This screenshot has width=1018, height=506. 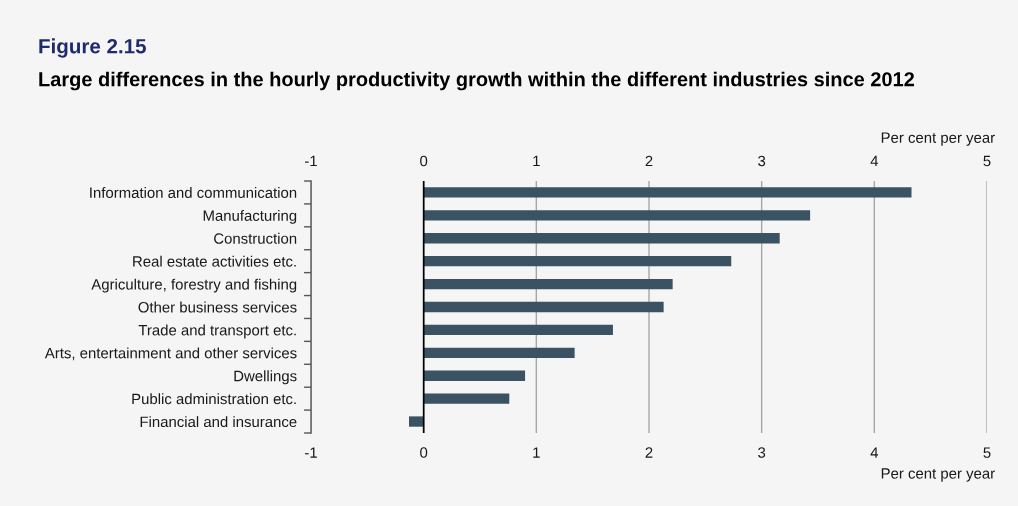 I want to click on x-tick-label: 1, so click(x=536, y=452).